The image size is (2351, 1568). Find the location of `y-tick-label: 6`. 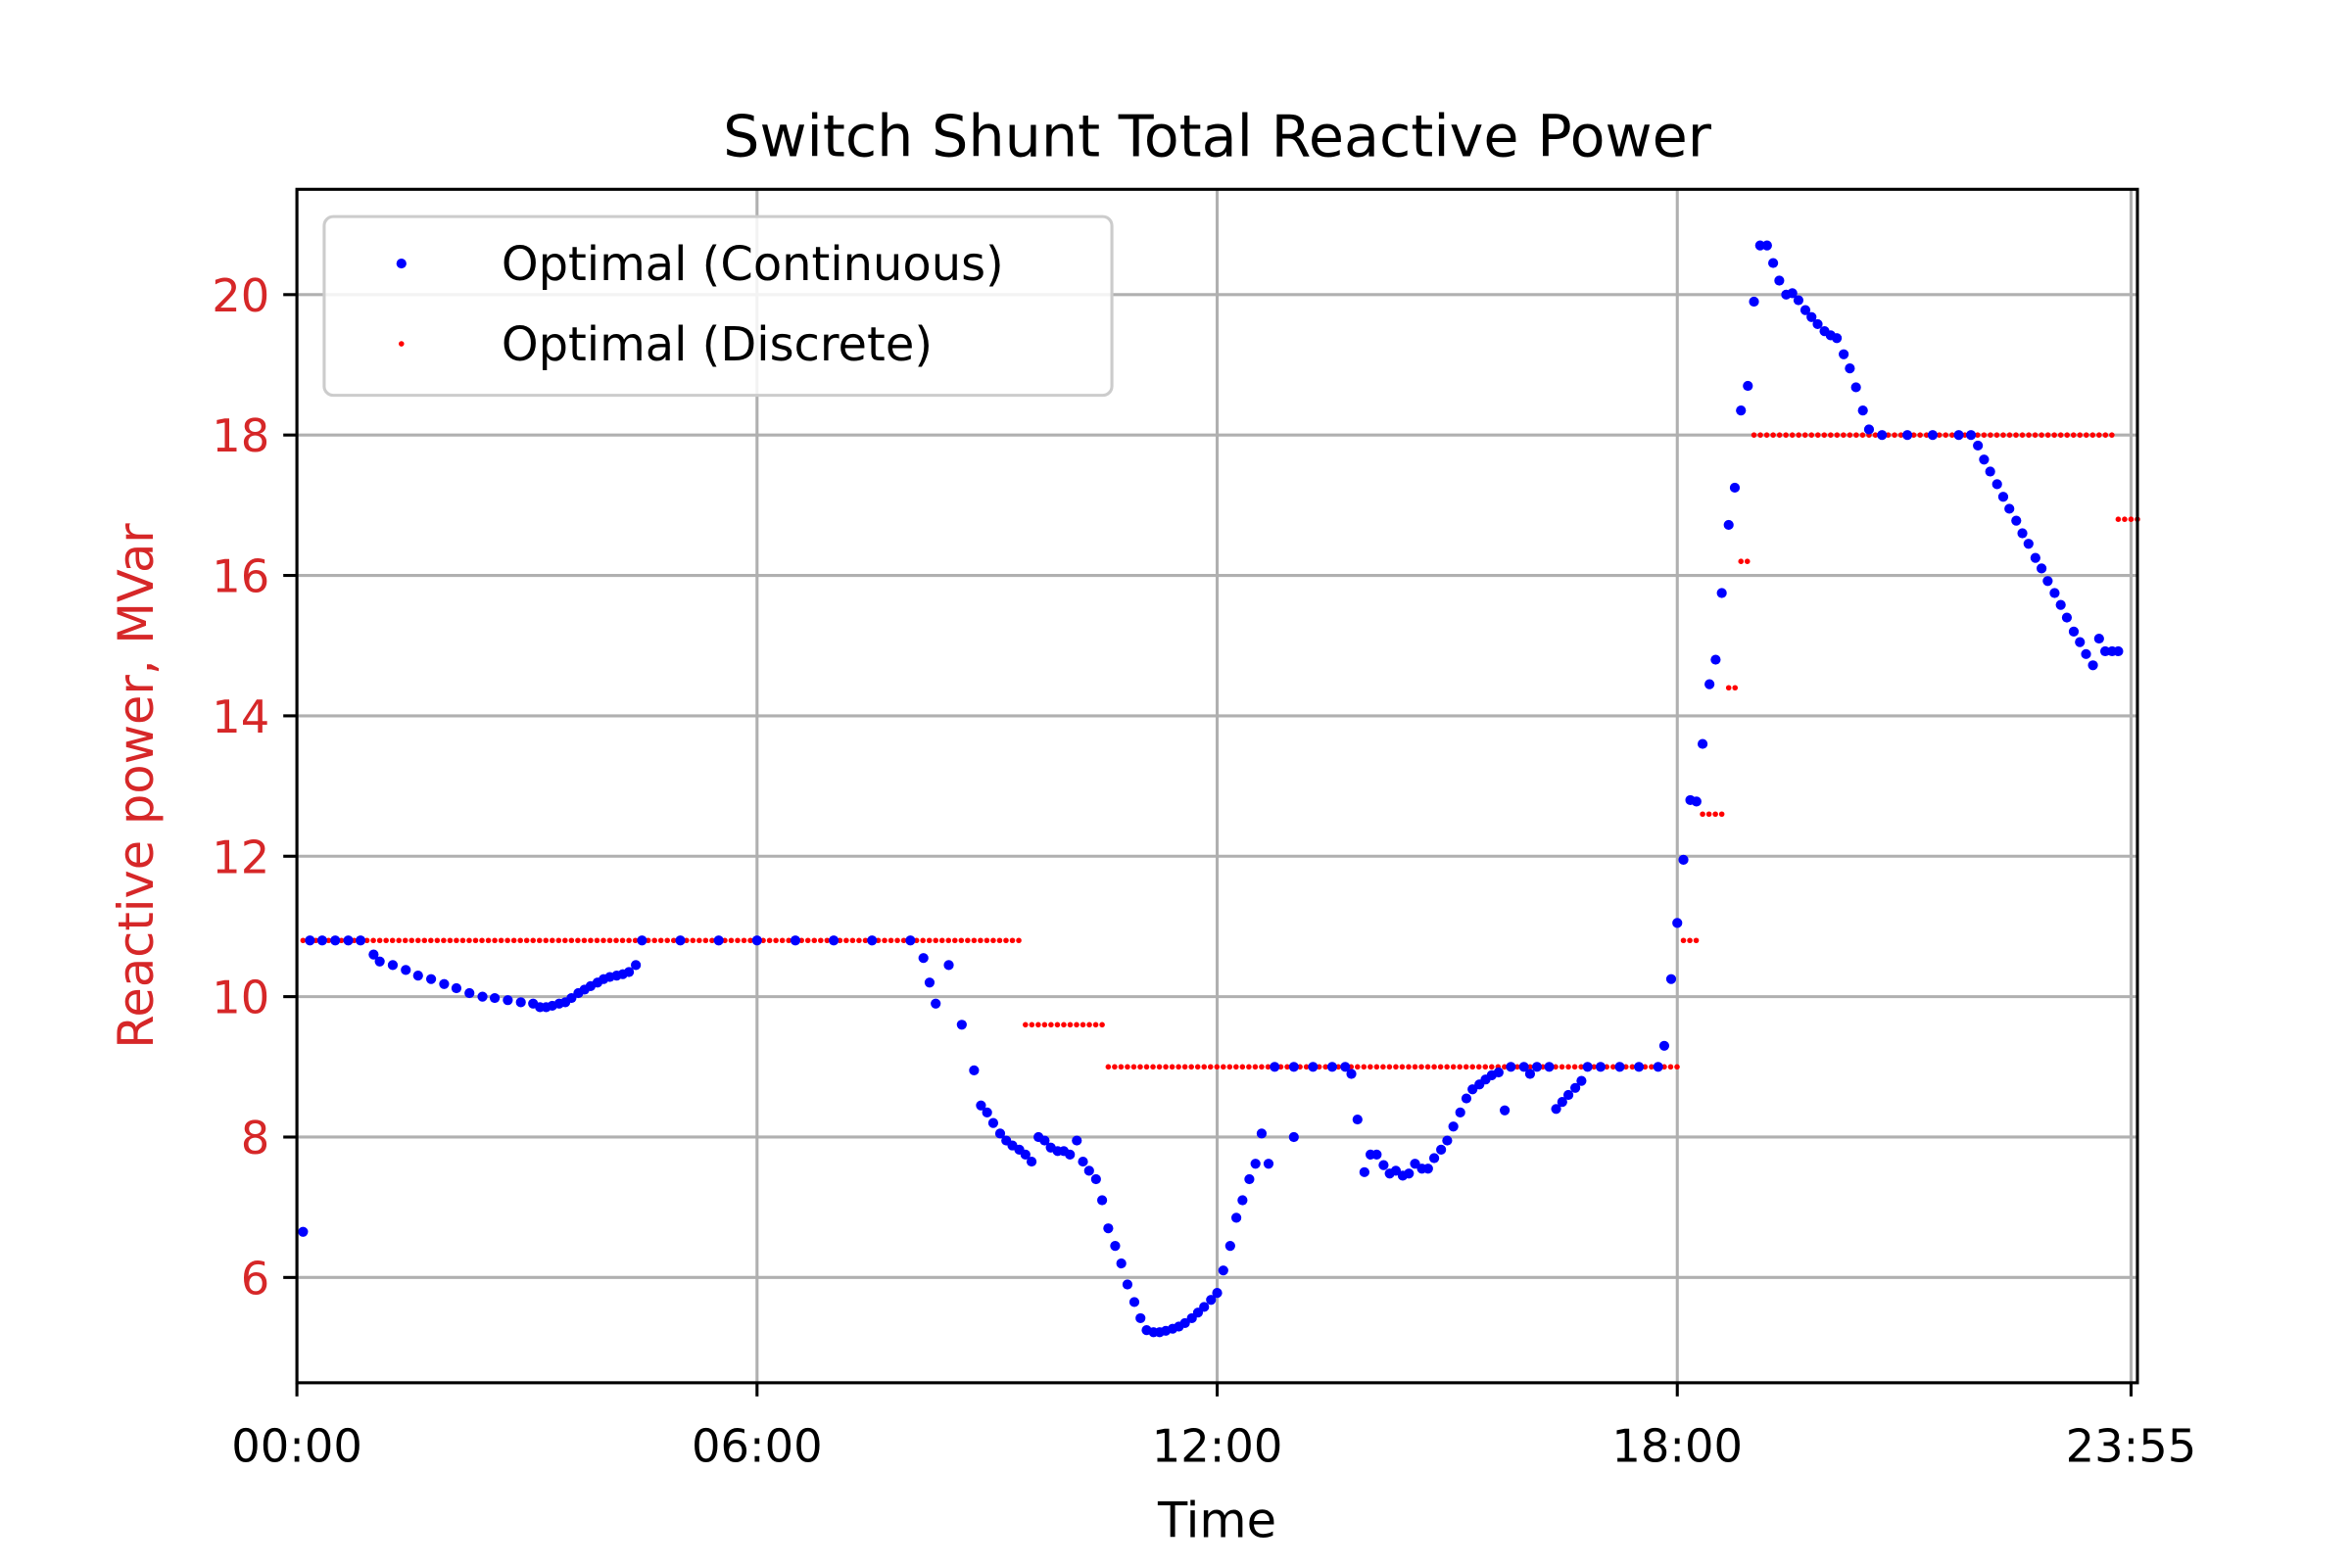

y-tick-label: 6 is located at coordinates (256, 1279).